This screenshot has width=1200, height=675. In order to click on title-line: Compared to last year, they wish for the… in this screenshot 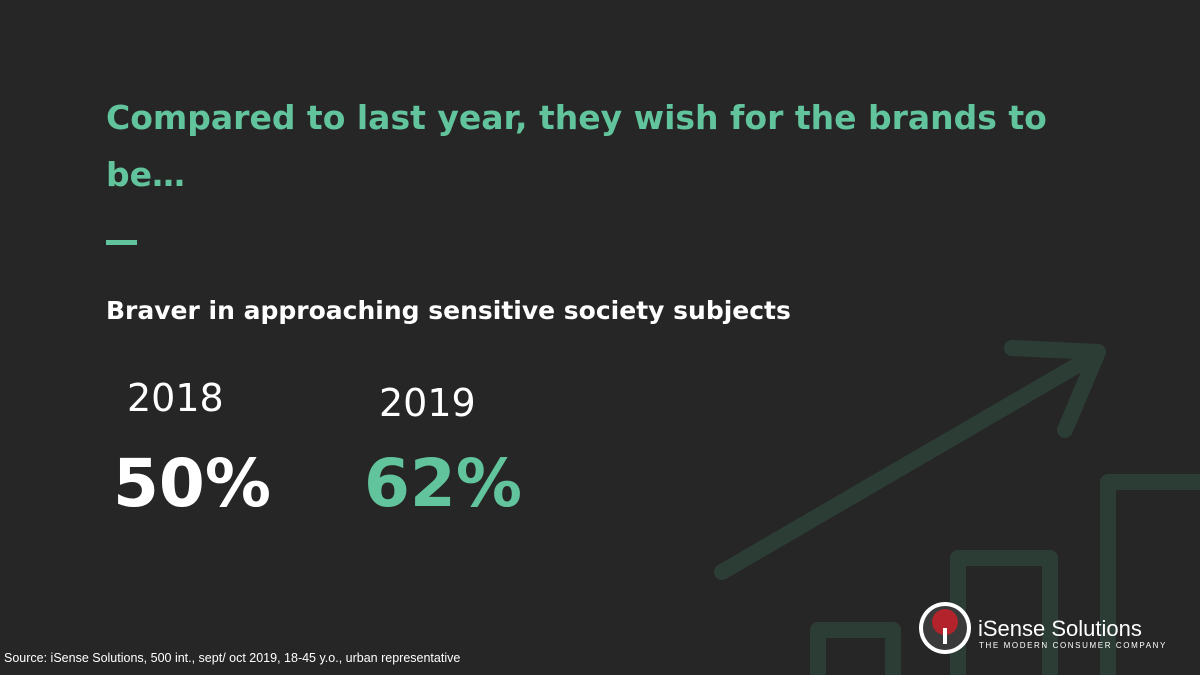, I will do `click(576, 117)`.